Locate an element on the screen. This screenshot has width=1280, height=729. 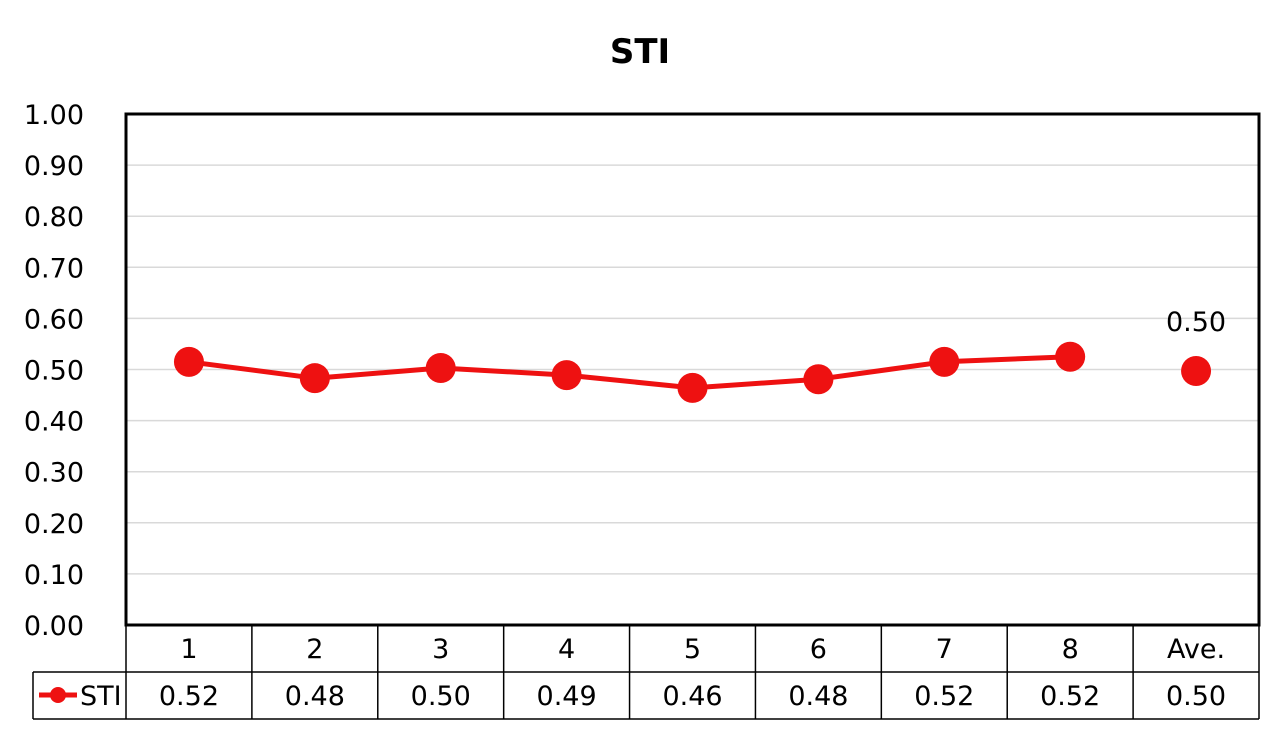
legend-label: STI is located at coordinates (101, 696).